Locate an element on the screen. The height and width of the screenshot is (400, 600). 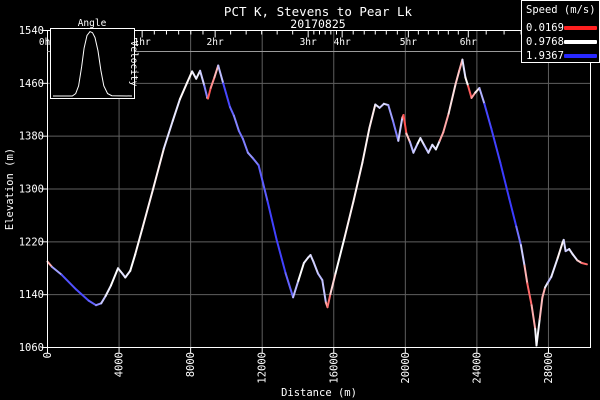
inset-title: Angle is located at coordinates (92, 23).